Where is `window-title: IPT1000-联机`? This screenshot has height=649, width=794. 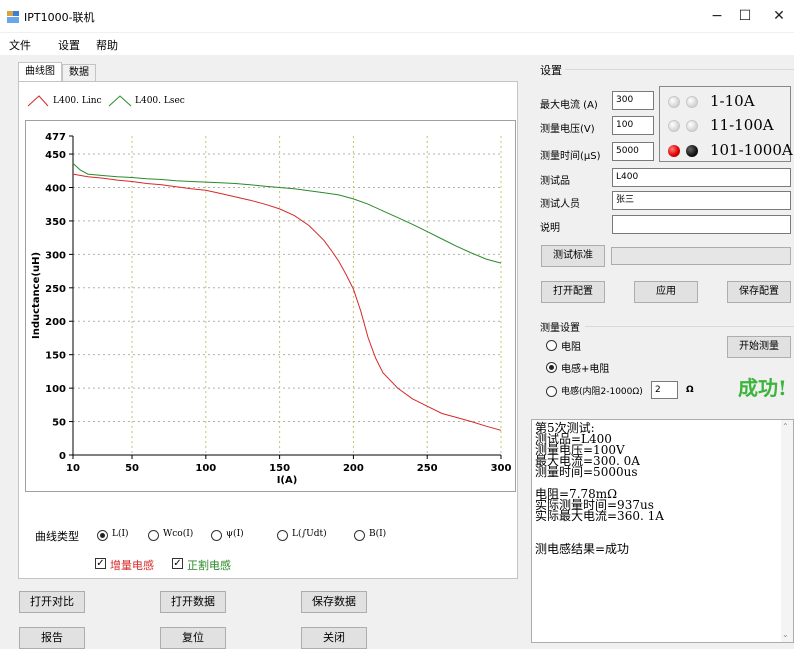 window-title: IPT1000-联机 is located at coordinates (59, 17).